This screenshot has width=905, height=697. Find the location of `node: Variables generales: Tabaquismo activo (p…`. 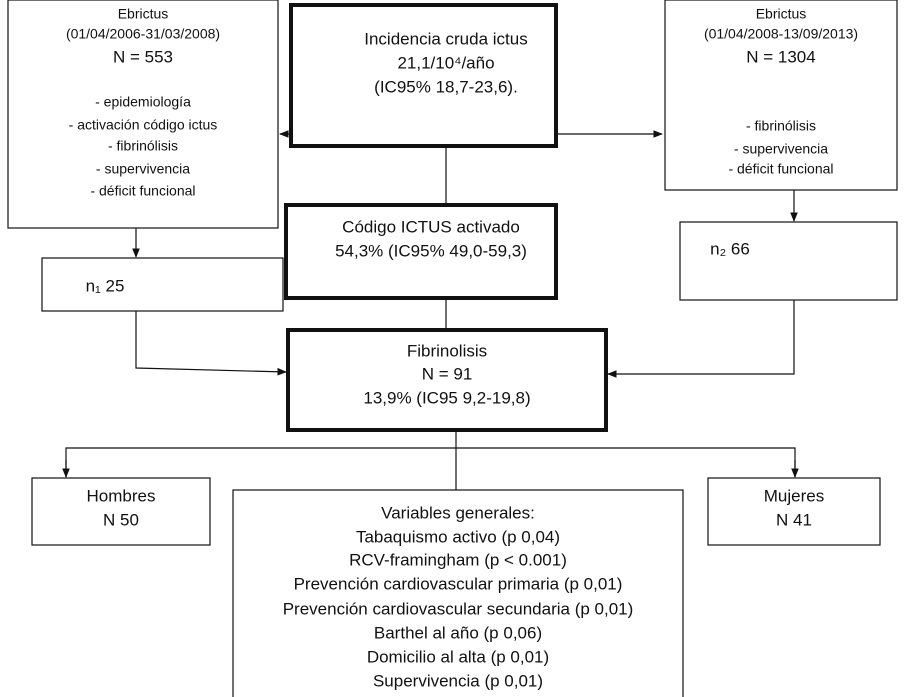

node: Variables generales: Tabaquismo activo (p… is located at coordinates (458, 593).